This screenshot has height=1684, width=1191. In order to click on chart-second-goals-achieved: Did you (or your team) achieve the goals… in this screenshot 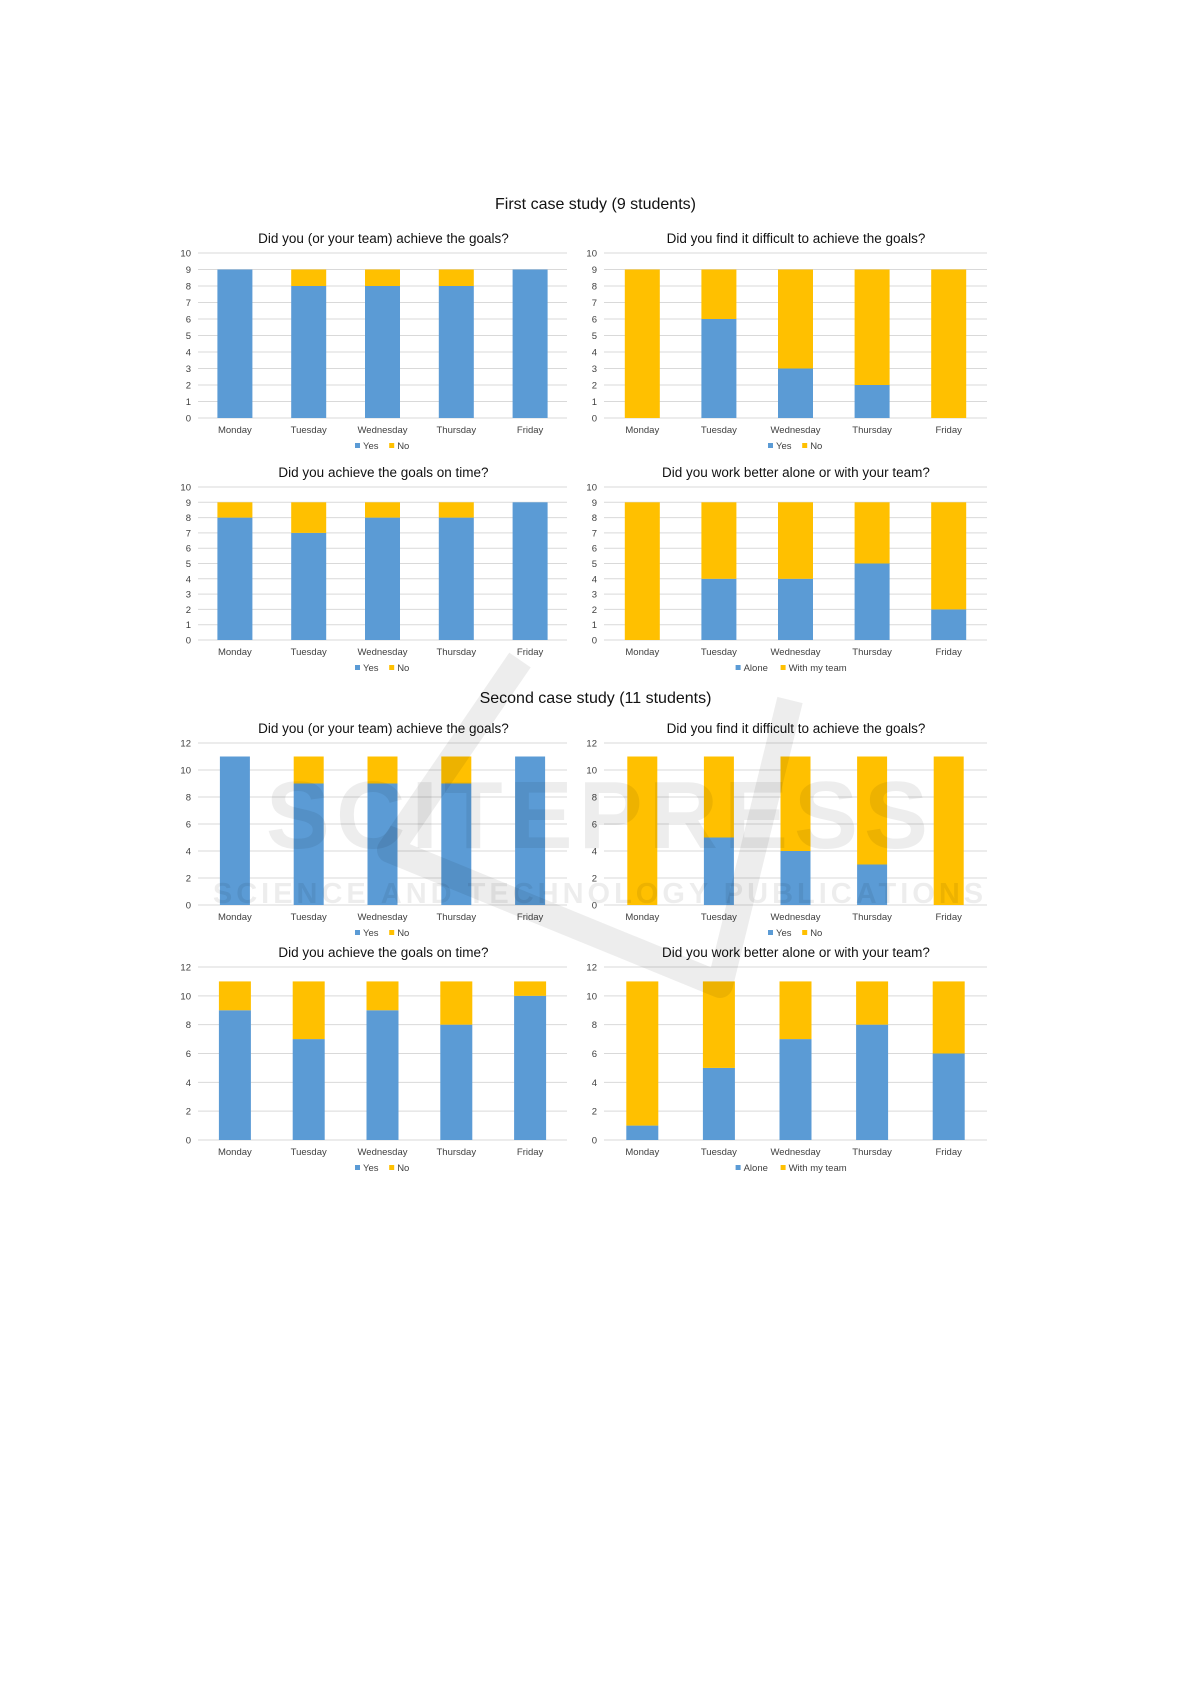, I will do `click(373, 830)`.